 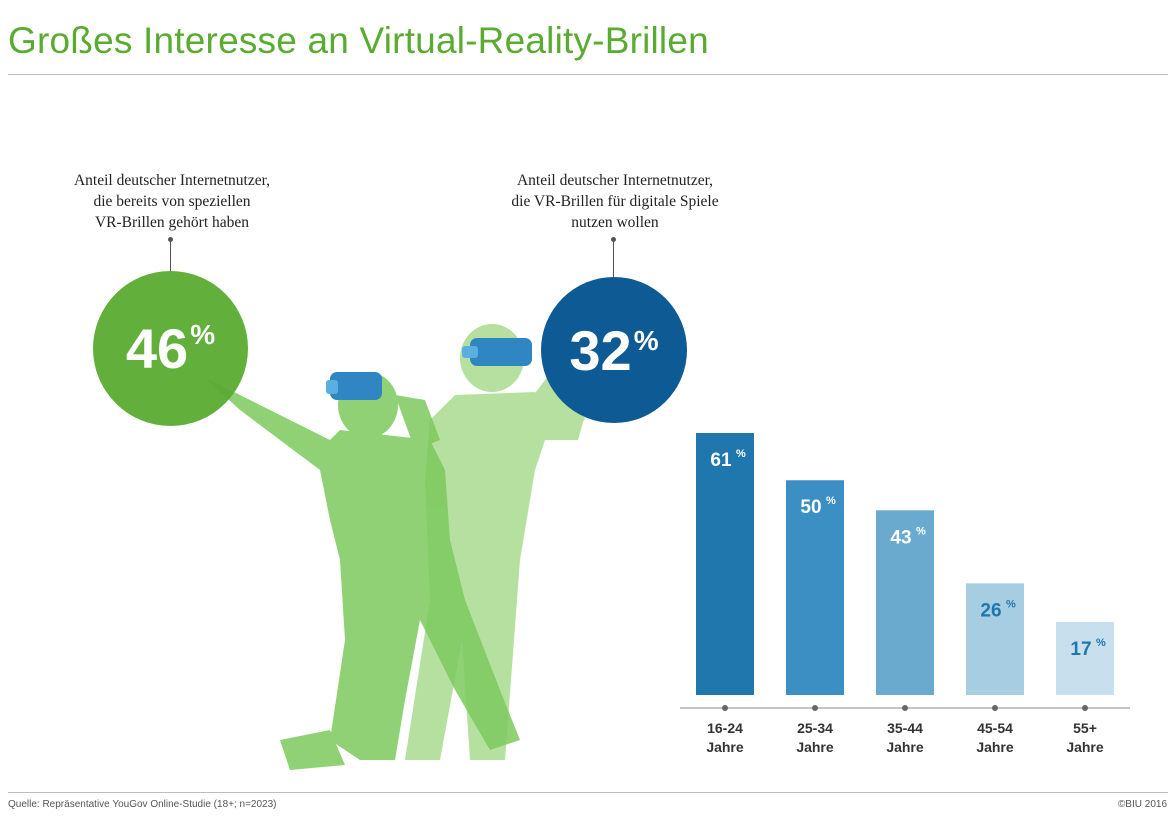 I want to click on left-stat-value: 46, so click(x=157, y=348).